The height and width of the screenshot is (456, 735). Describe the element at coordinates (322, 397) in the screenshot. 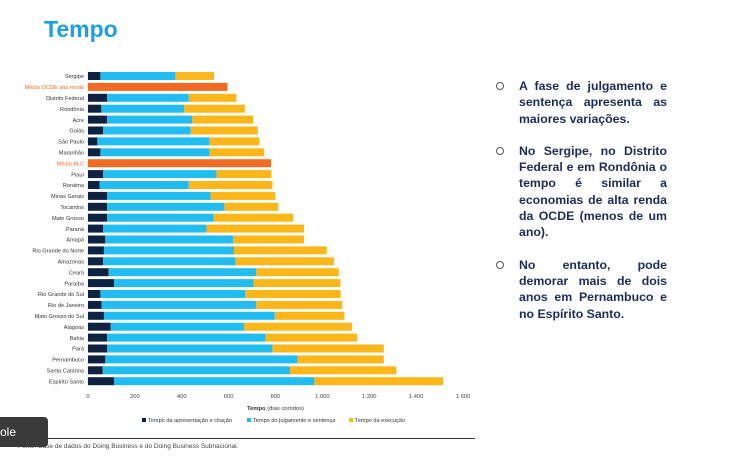

I see `x-tick-label: 1.000` at that location.